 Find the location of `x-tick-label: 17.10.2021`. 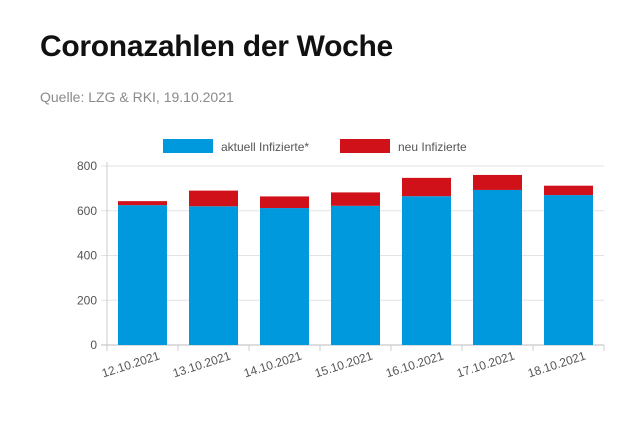

x-tick-label: 17.10.2021 is located at coordinates (486, 364).